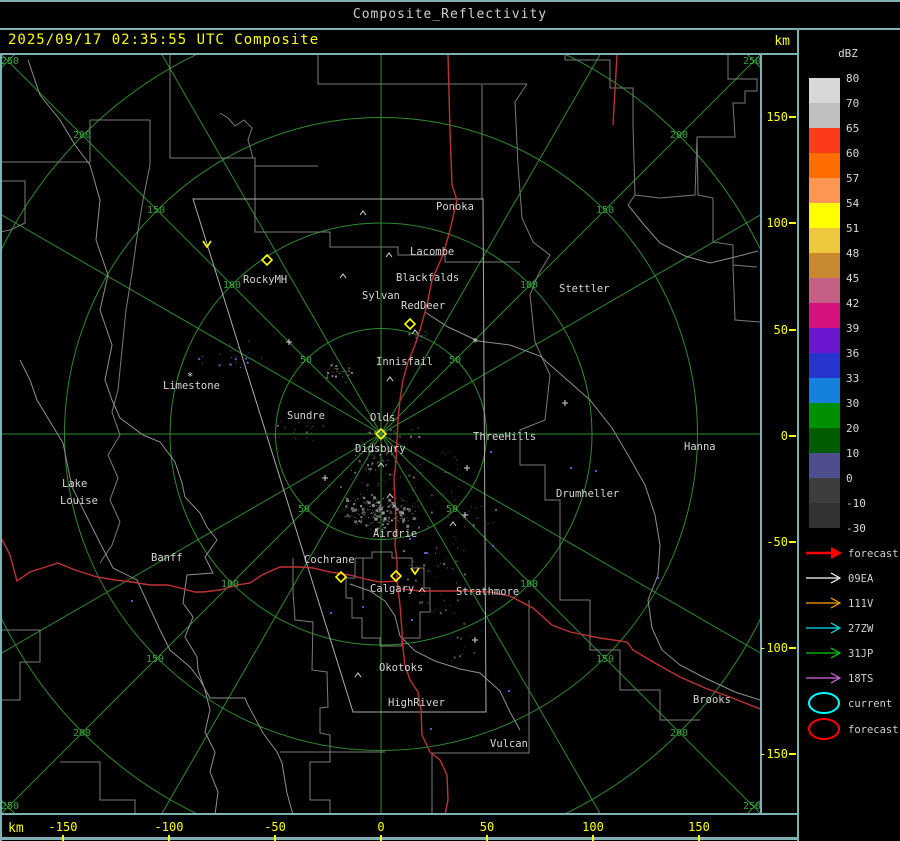 This screenshot has height=841, width=900. Describe the element at coordinates (700, 447) in the screenshot. I see `city-label: Hanna` at that location.